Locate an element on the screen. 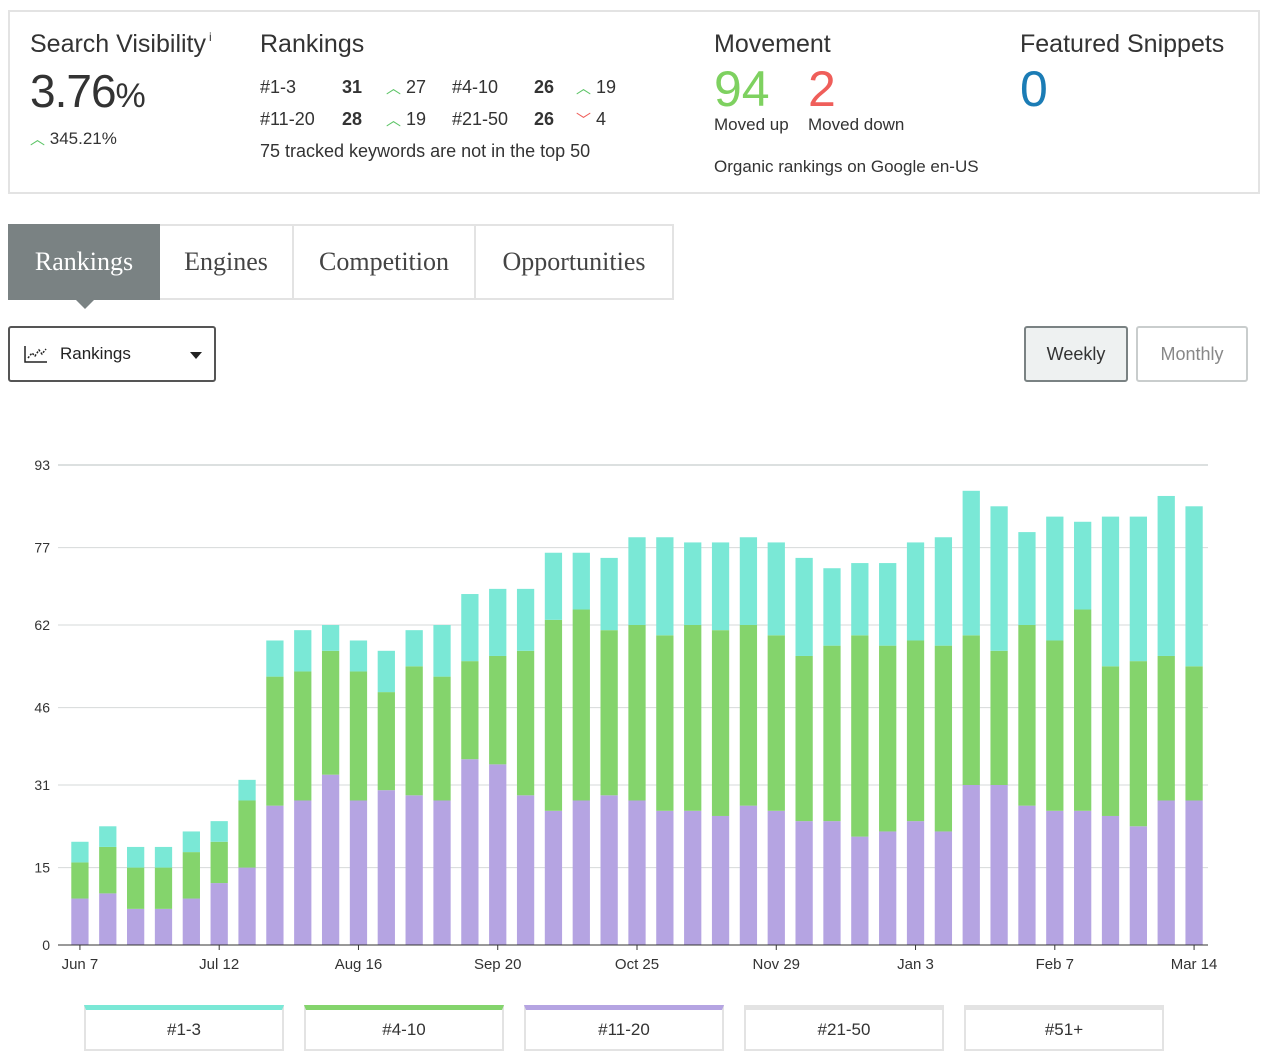 This screenshot has width=1276, height=1060. featured-snippets-section: Featured Snippets 0 is located at coordinates (1122, 72).